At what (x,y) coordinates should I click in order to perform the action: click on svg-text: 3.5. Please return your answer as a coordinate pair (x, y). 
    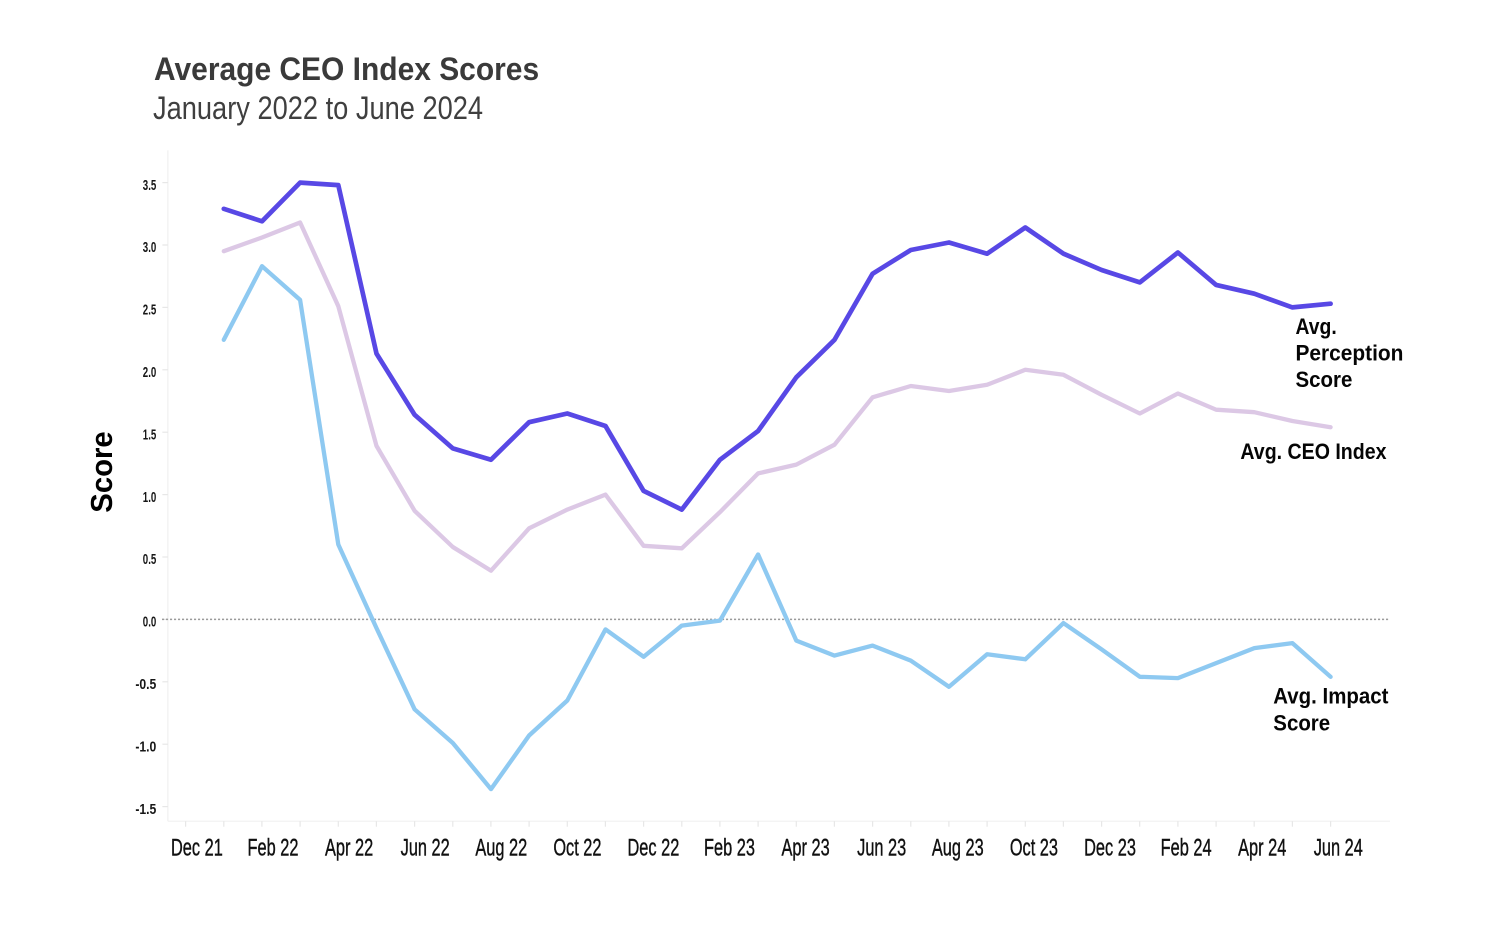
    Looking at the image, I should click on (150, 185).